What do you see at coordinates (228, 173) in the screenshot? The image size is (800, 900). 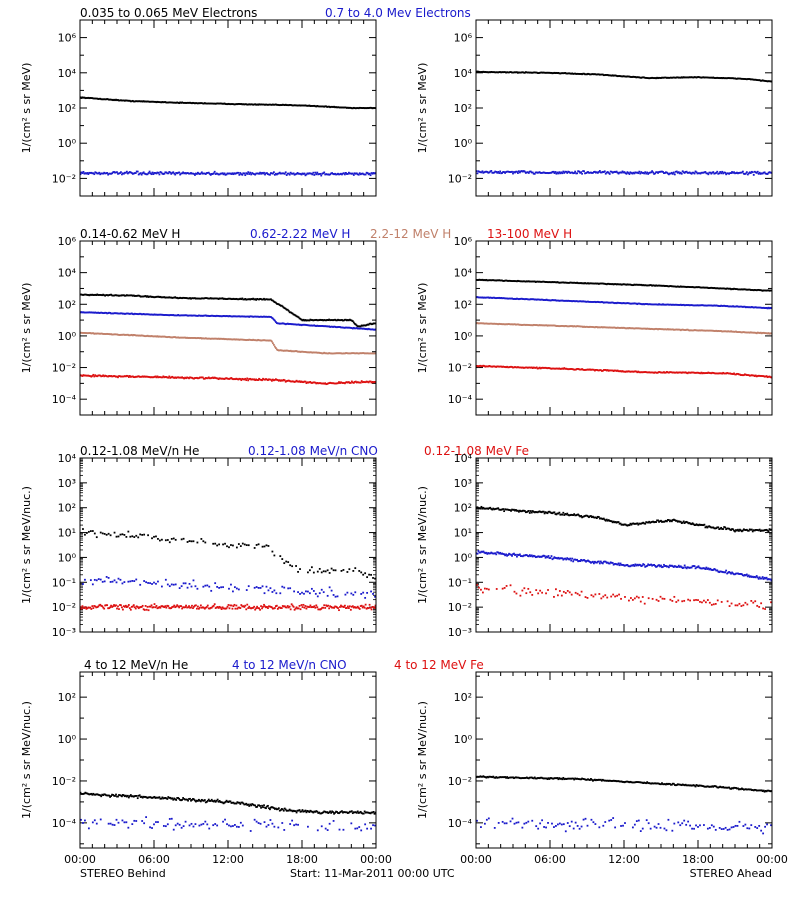 I see `series-blue` at bounding box center [228, 173].